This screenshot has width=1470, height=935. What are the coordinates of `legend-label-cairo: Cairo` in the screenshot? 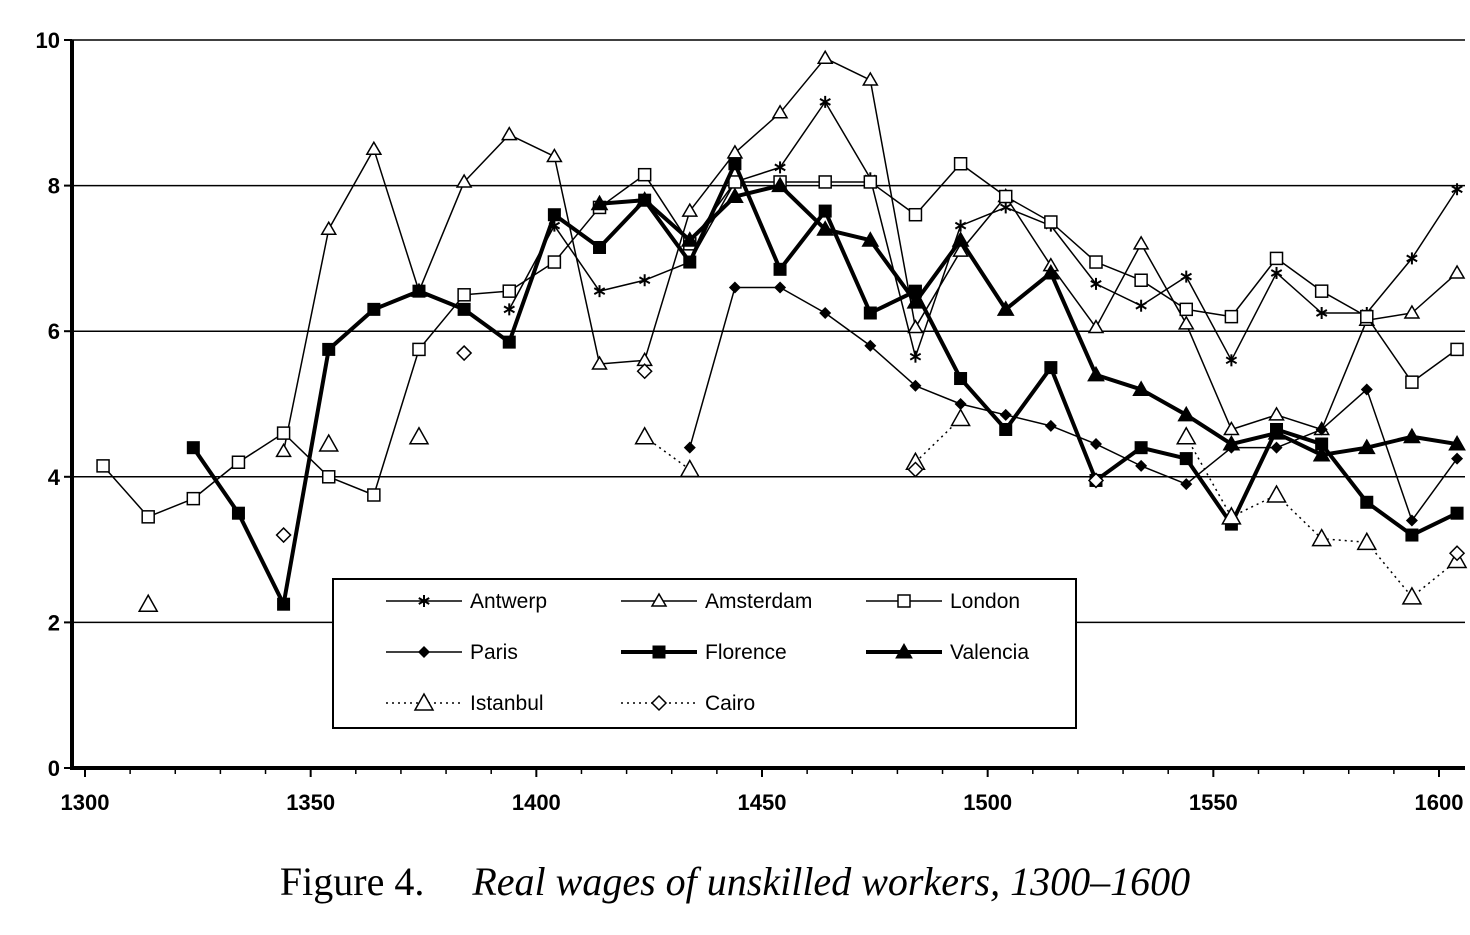 It's located at (730, 703).